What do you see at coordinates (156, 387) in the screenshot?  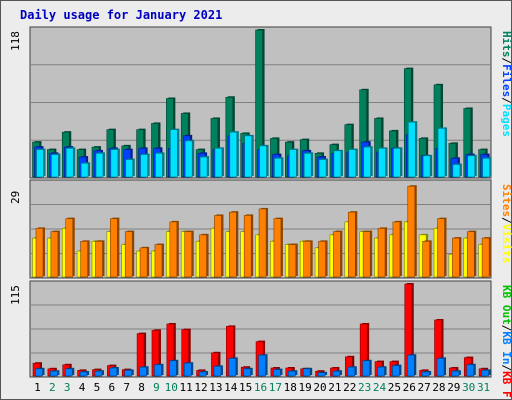 I see `x-tick-label: 9` at bounding box center [156, 387].